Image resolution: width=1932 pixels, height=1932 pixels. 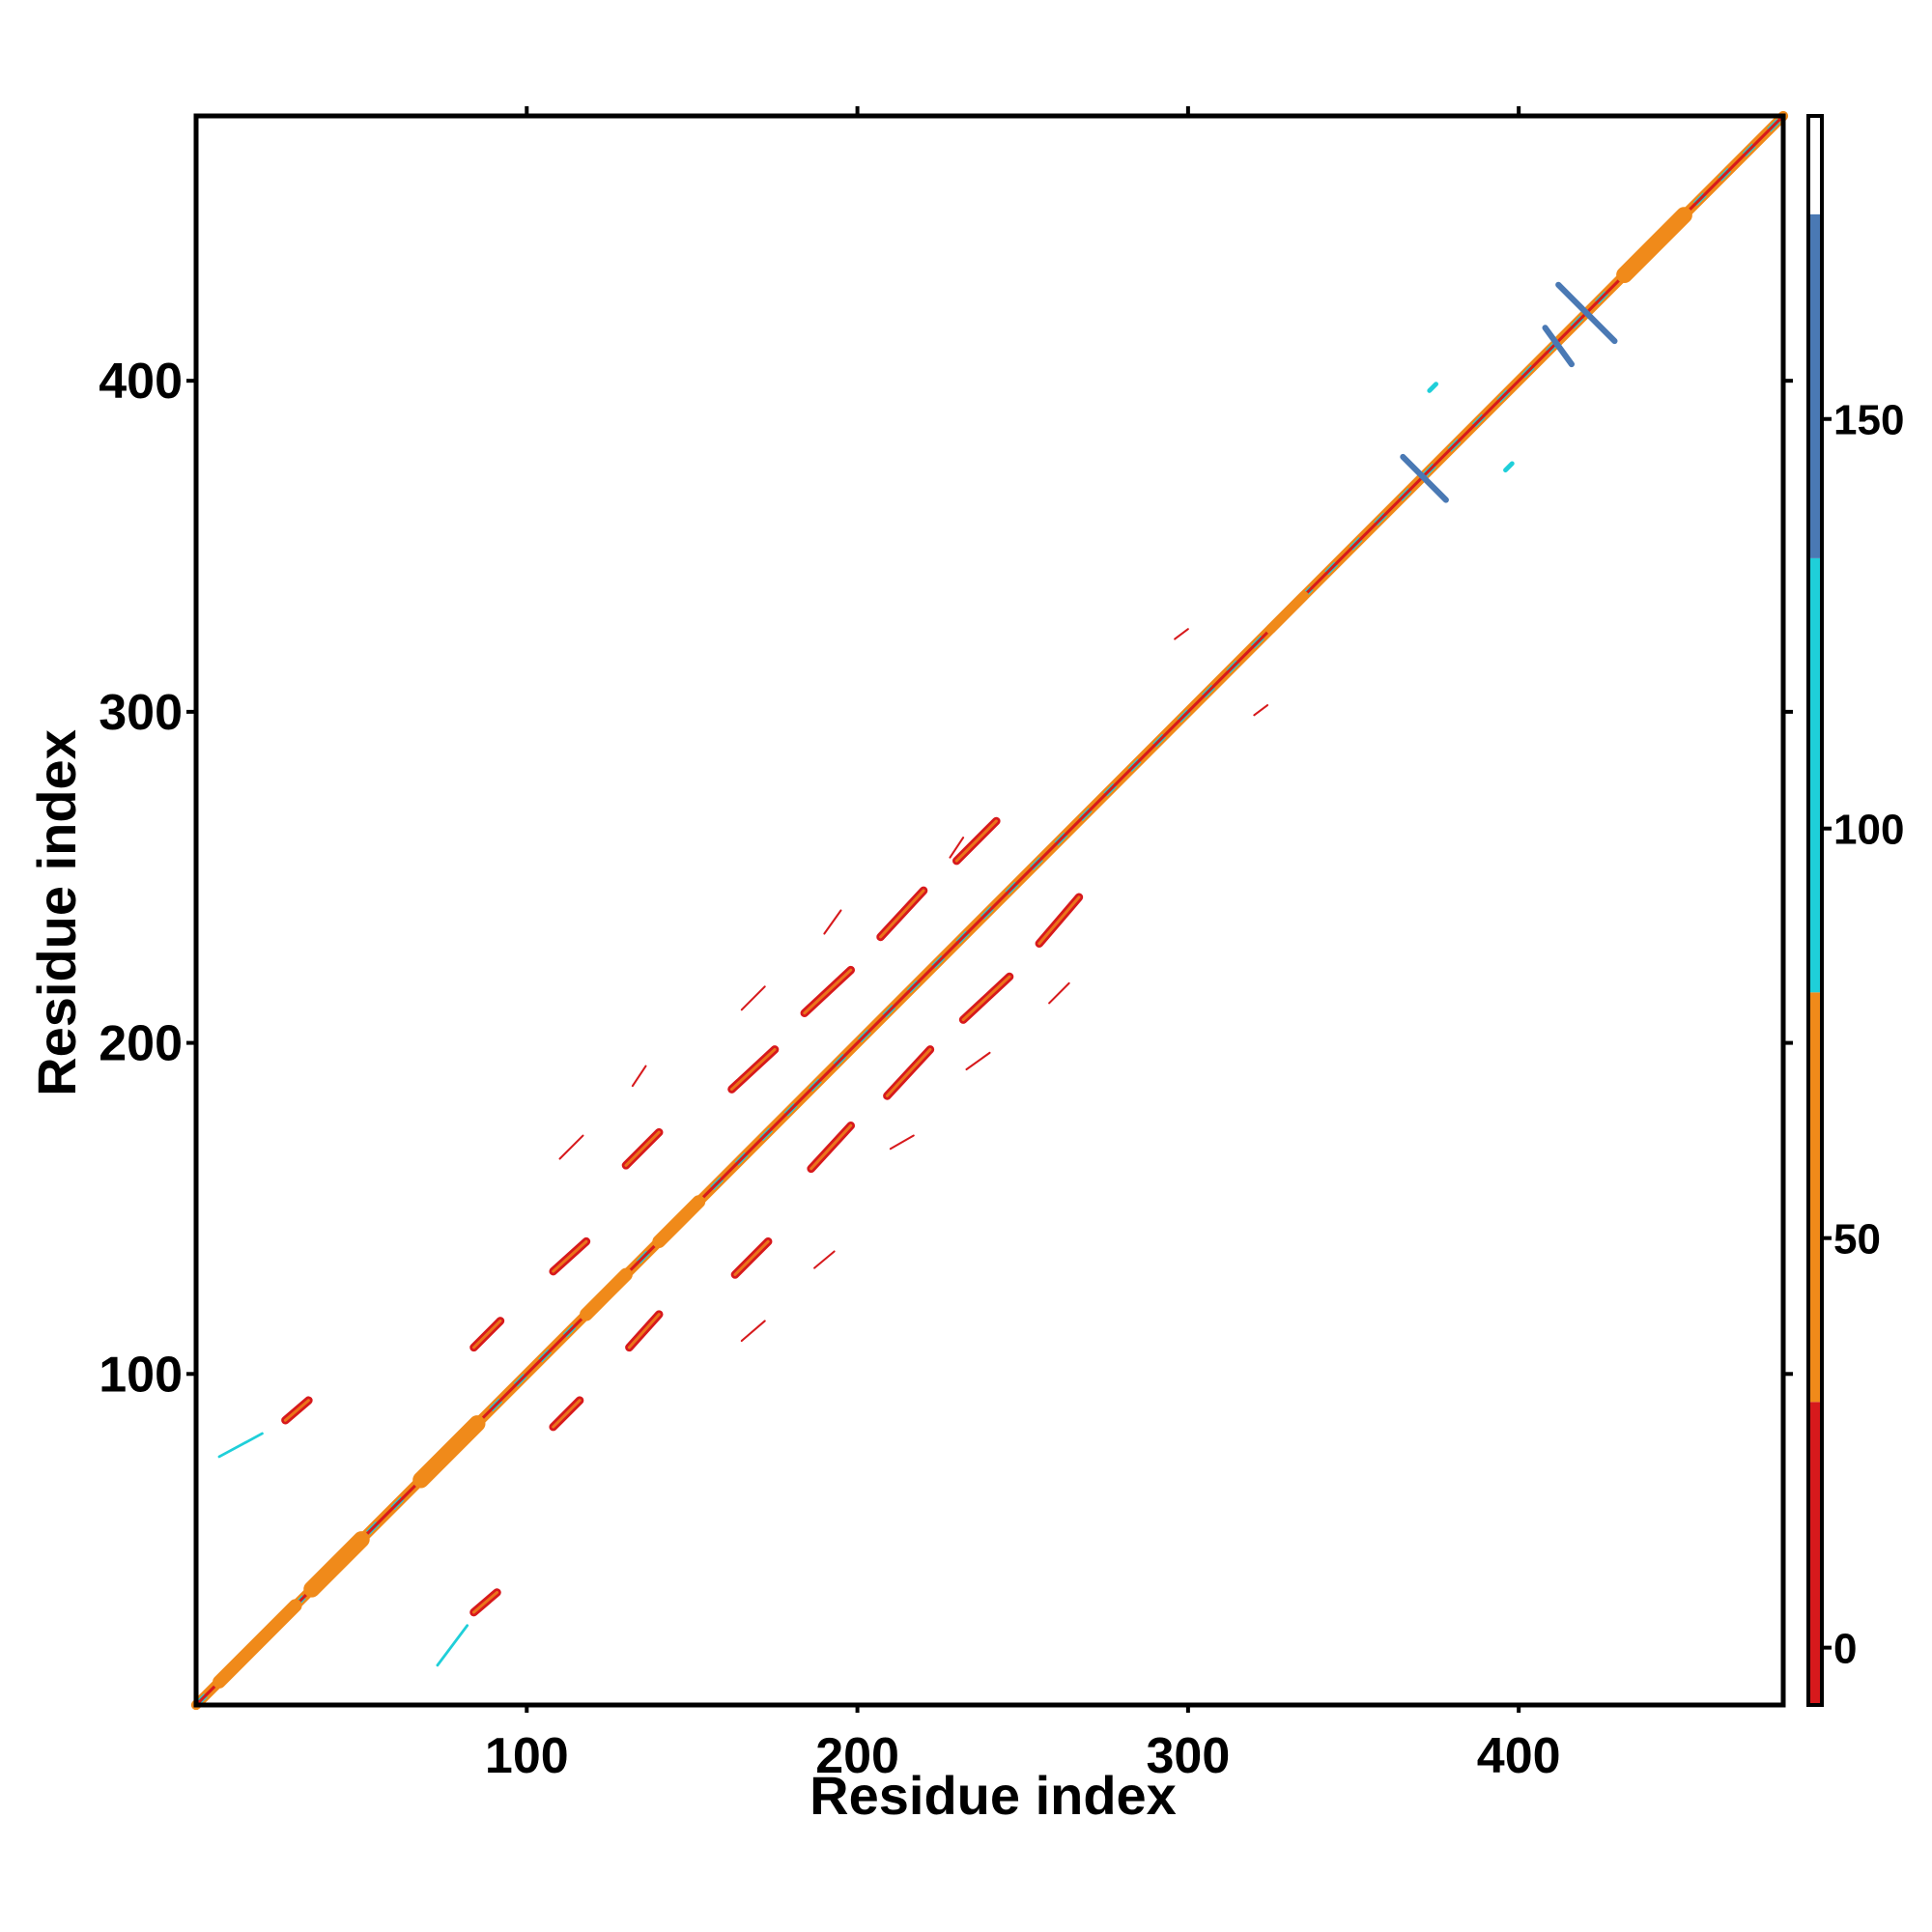 What do you see at coordinates (1845, 1649) in the screenshot?
I see `colorbar-tick-label-0: 0` at bounding box center [1845, 1649].